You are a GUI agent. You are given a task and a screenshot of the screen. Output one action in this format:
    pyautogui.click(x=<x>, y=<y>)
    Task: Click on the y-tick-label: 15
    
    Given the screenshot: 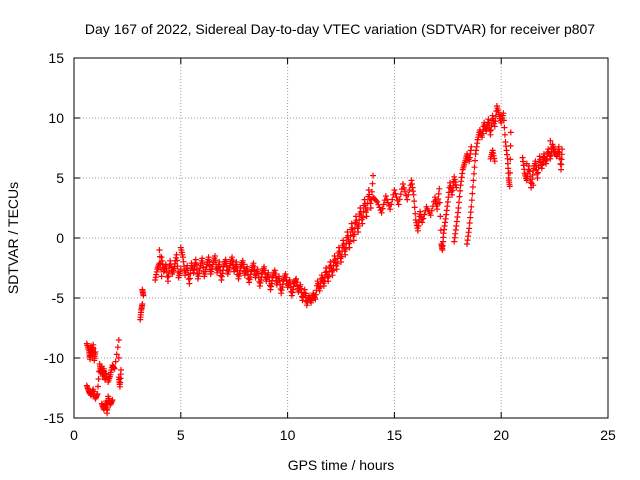 What is the action you would take?
    pyautogui.click(x=56, y=58)
    